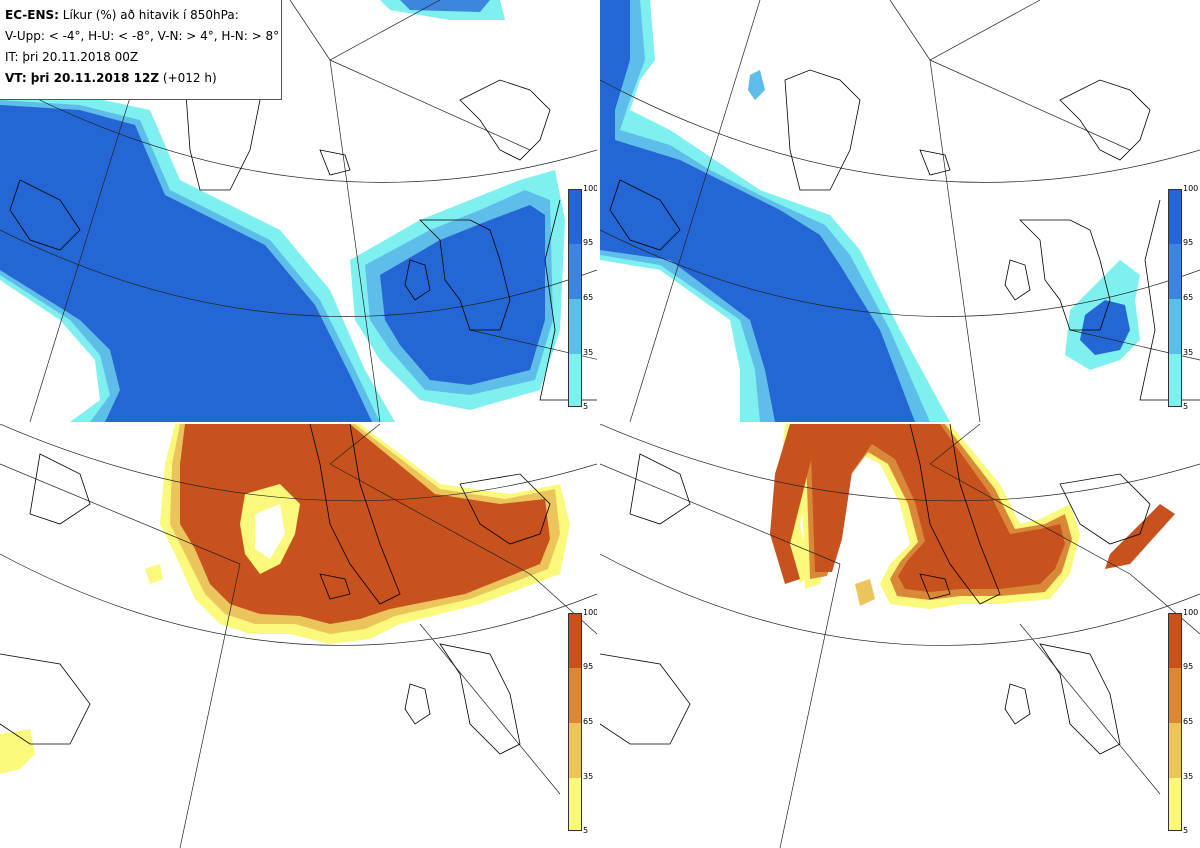  What do you see at coordinates (582, 298) in the screenshot?
I see `colorbar-top-left: 100 95 65 35 5` at bounding box center [582, 298].